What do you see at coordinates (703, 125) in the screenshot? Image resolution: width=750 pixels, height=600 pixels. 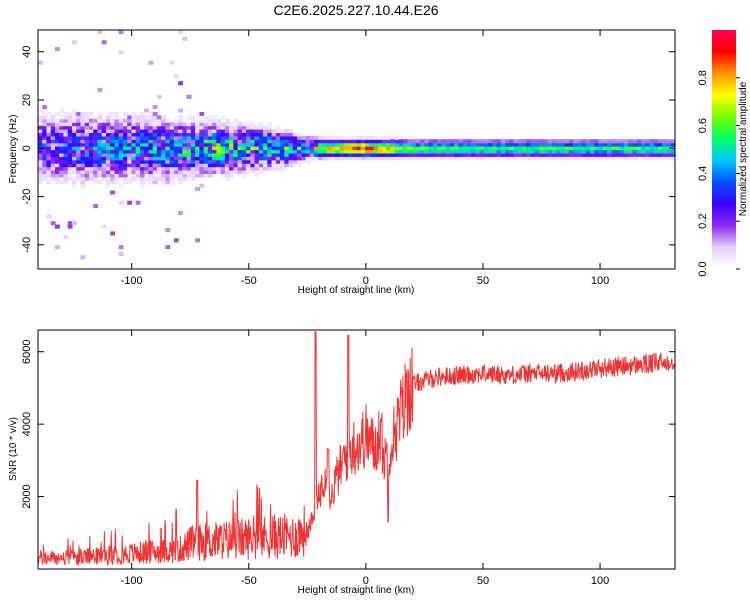 I see `colorbar-tick-label: 0.6` at bounding box center [703, 125].